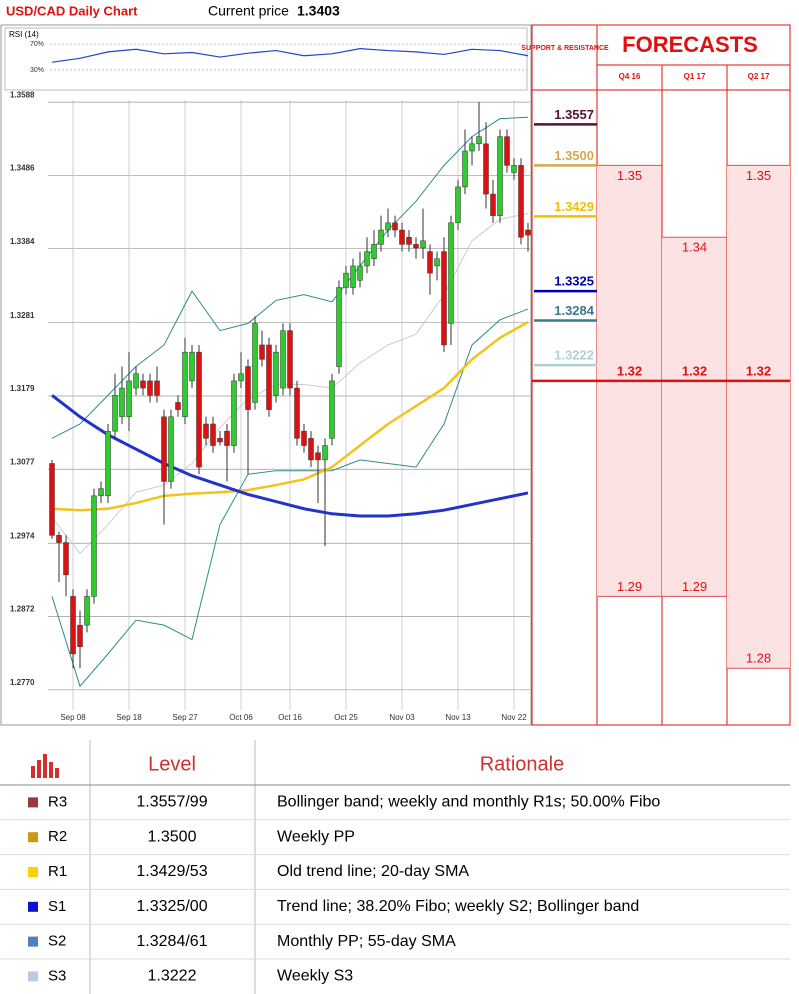 The image size is (799, 994). Describe the element at coordinates (172, 976) in the screenshot. I see `row-level: 1.3222` at that location.